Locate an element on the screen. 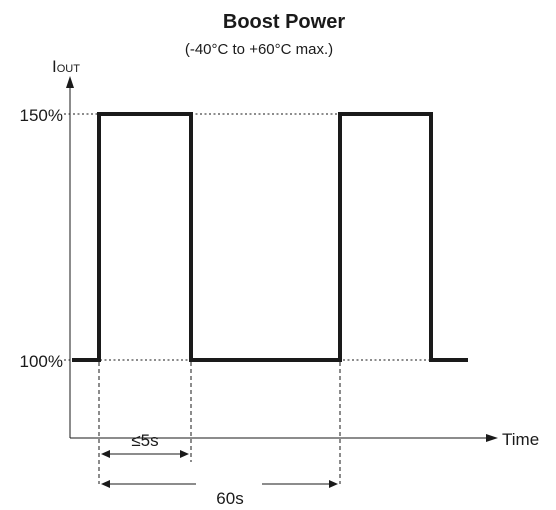 This screenshot has width=556, height=510. level-label-low: 100% is located at coordinates (41, 361).